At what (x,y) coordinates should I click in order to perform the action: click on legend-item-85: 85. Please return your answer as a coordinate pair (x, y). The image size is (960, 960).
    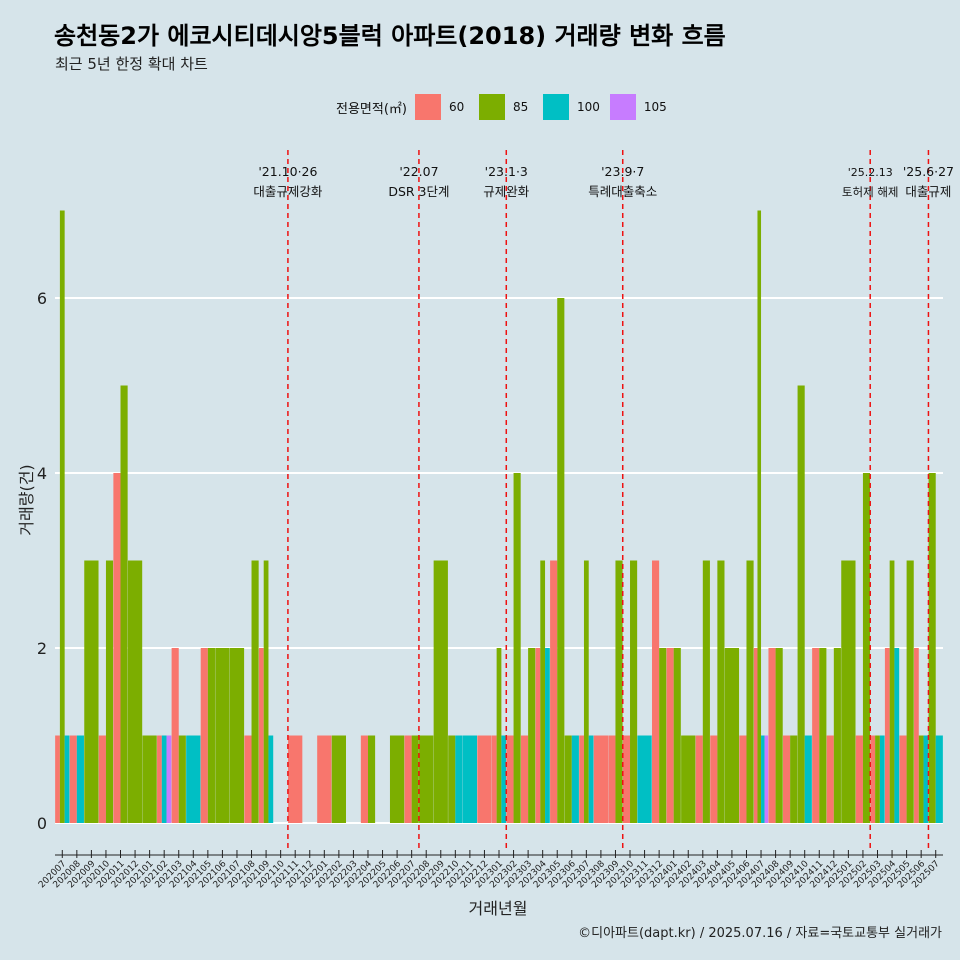
    Looking at the image, I should click on (505, 107).